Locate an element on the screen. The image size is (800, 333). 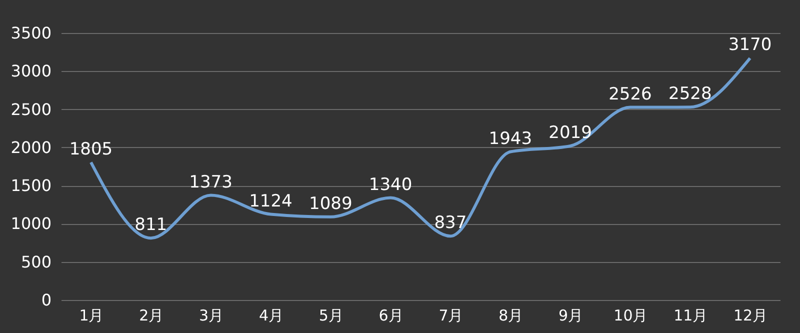
x-tick-label: 3月 is located at coordinates (211, 315).